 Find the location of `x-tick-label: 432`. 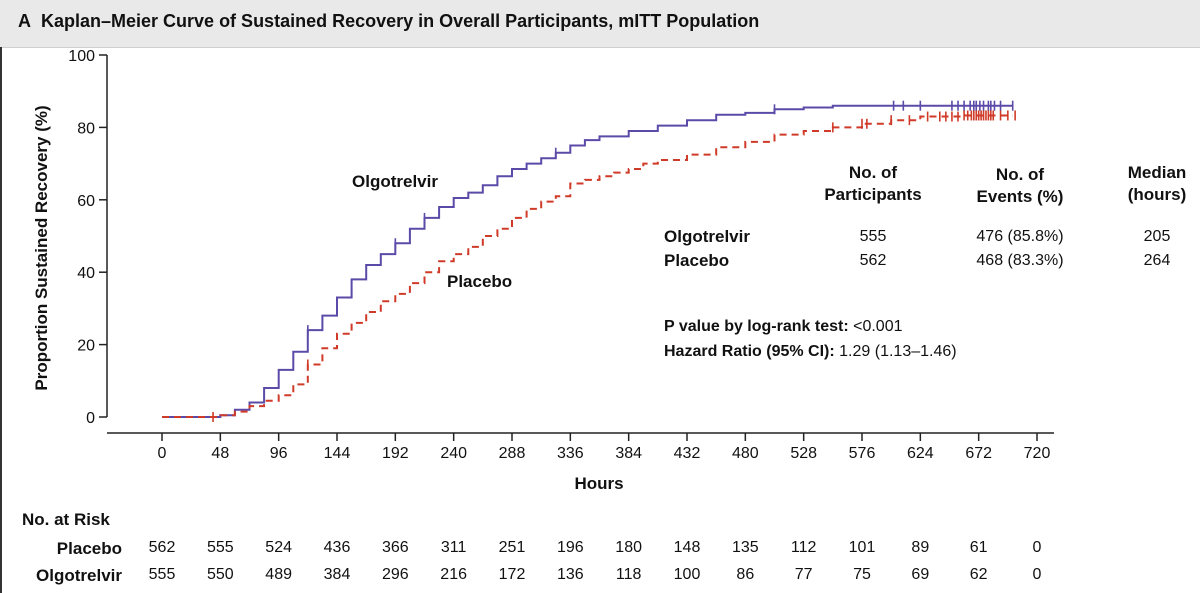

x-tick-label: 432 is located at coordinates (687, 453).